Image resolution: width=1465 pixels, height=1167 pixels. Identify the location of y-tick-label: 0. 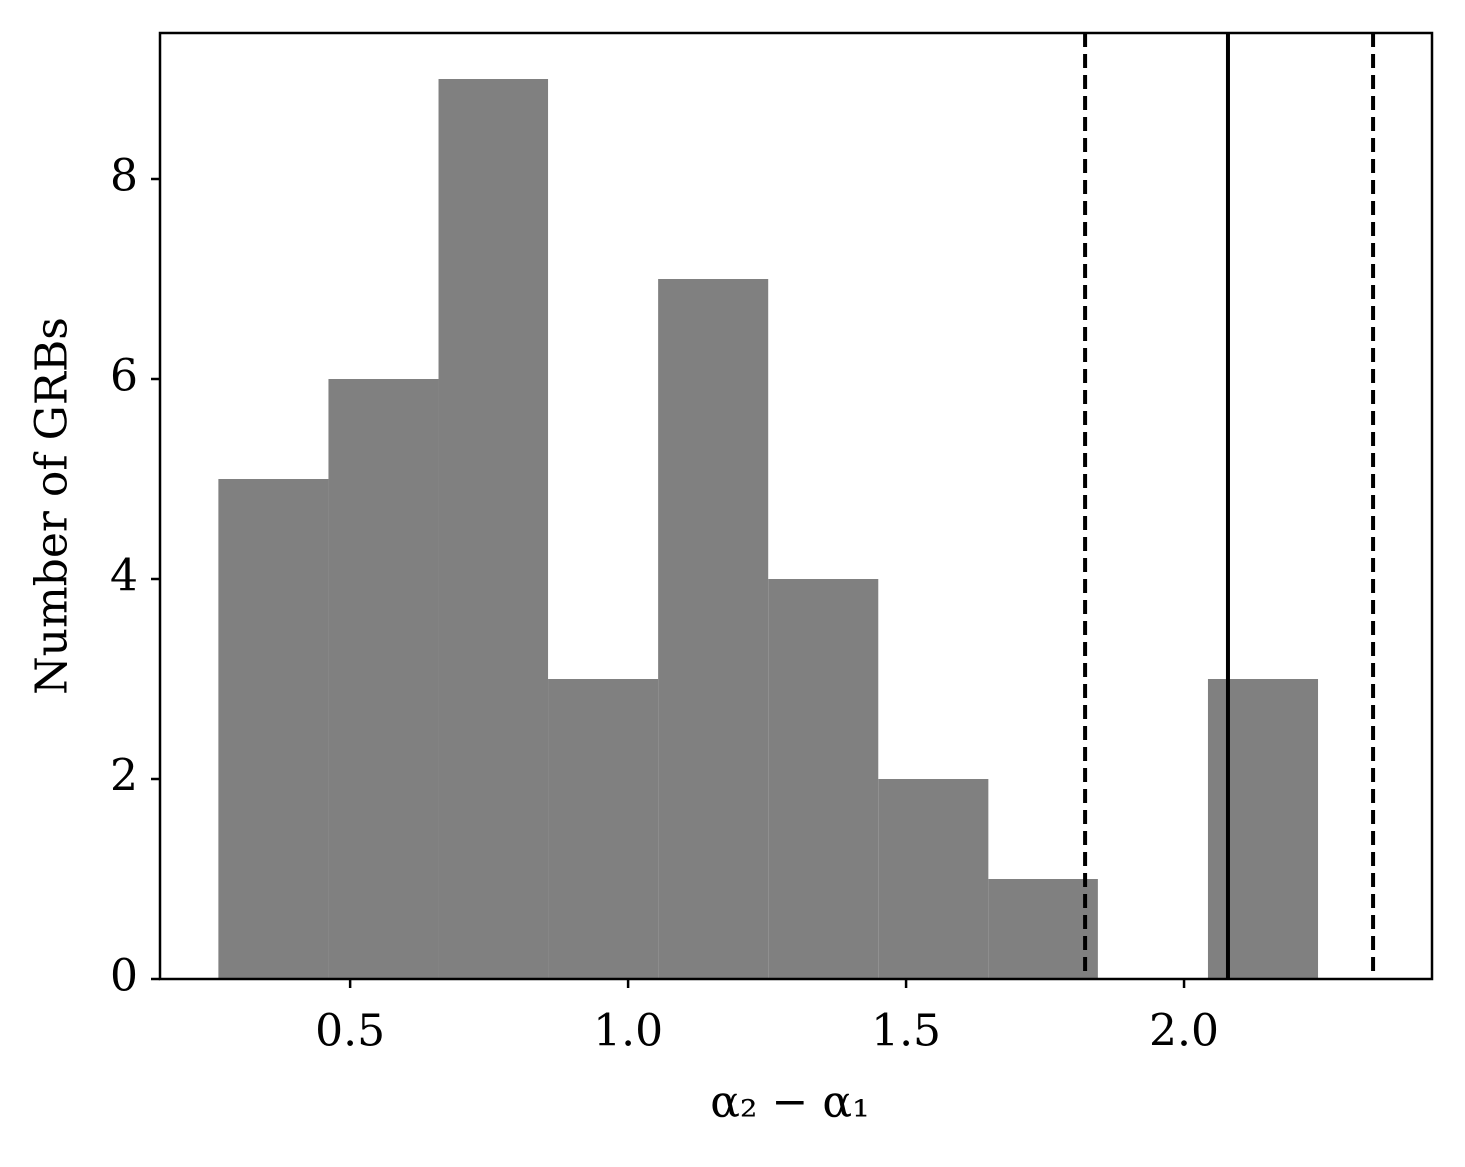
(124, 976).